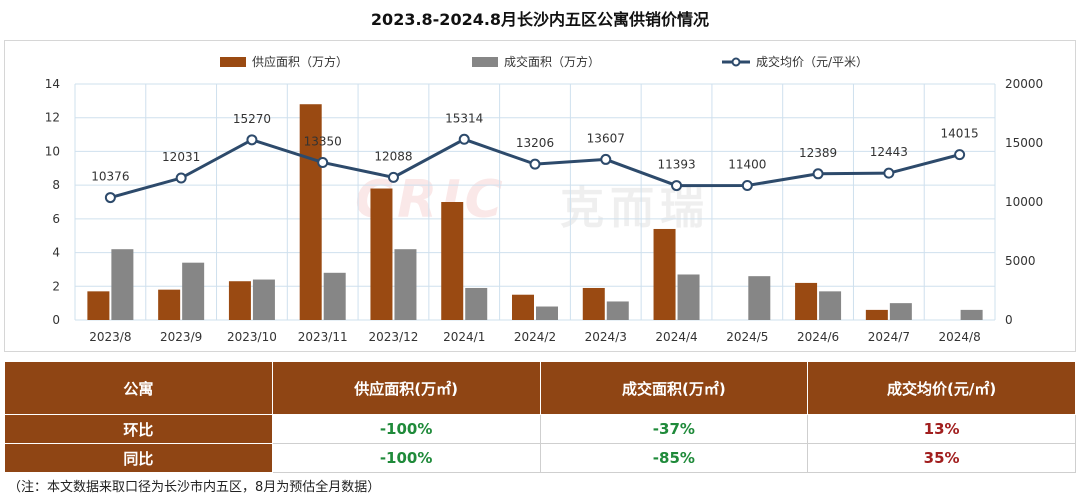 The width and height of the screenshot is (1080, 503). Describe the element at coordinates (1020, 261) in the screenshot. I see `y-right-tick-label: 5000` at that location.